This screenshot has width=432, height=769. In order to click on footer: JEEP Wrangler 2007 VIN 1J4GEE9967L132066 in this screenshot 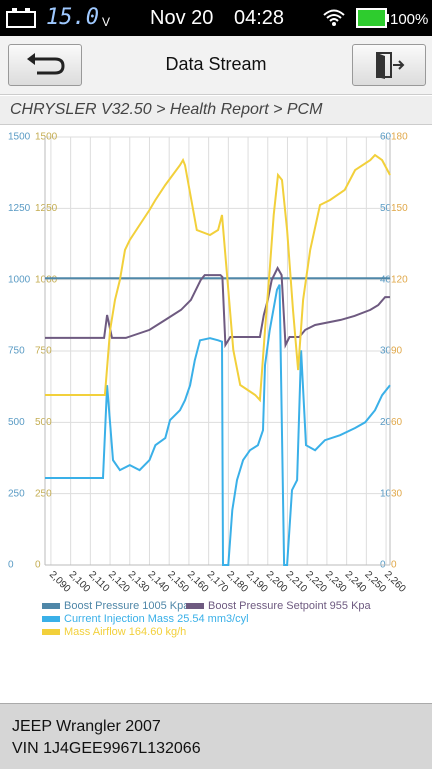, I will do `click(216, 736)`.